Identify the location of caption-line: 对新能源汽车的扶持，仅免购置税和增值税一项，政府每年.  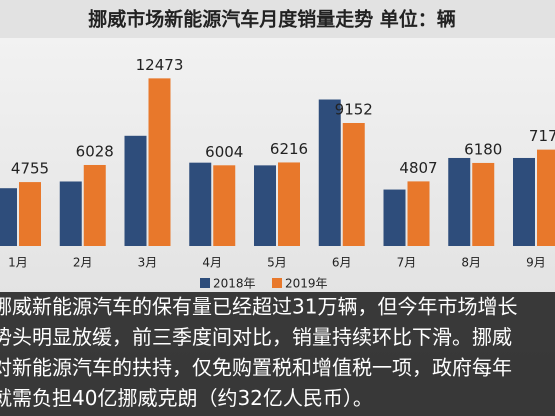
(256, 368).